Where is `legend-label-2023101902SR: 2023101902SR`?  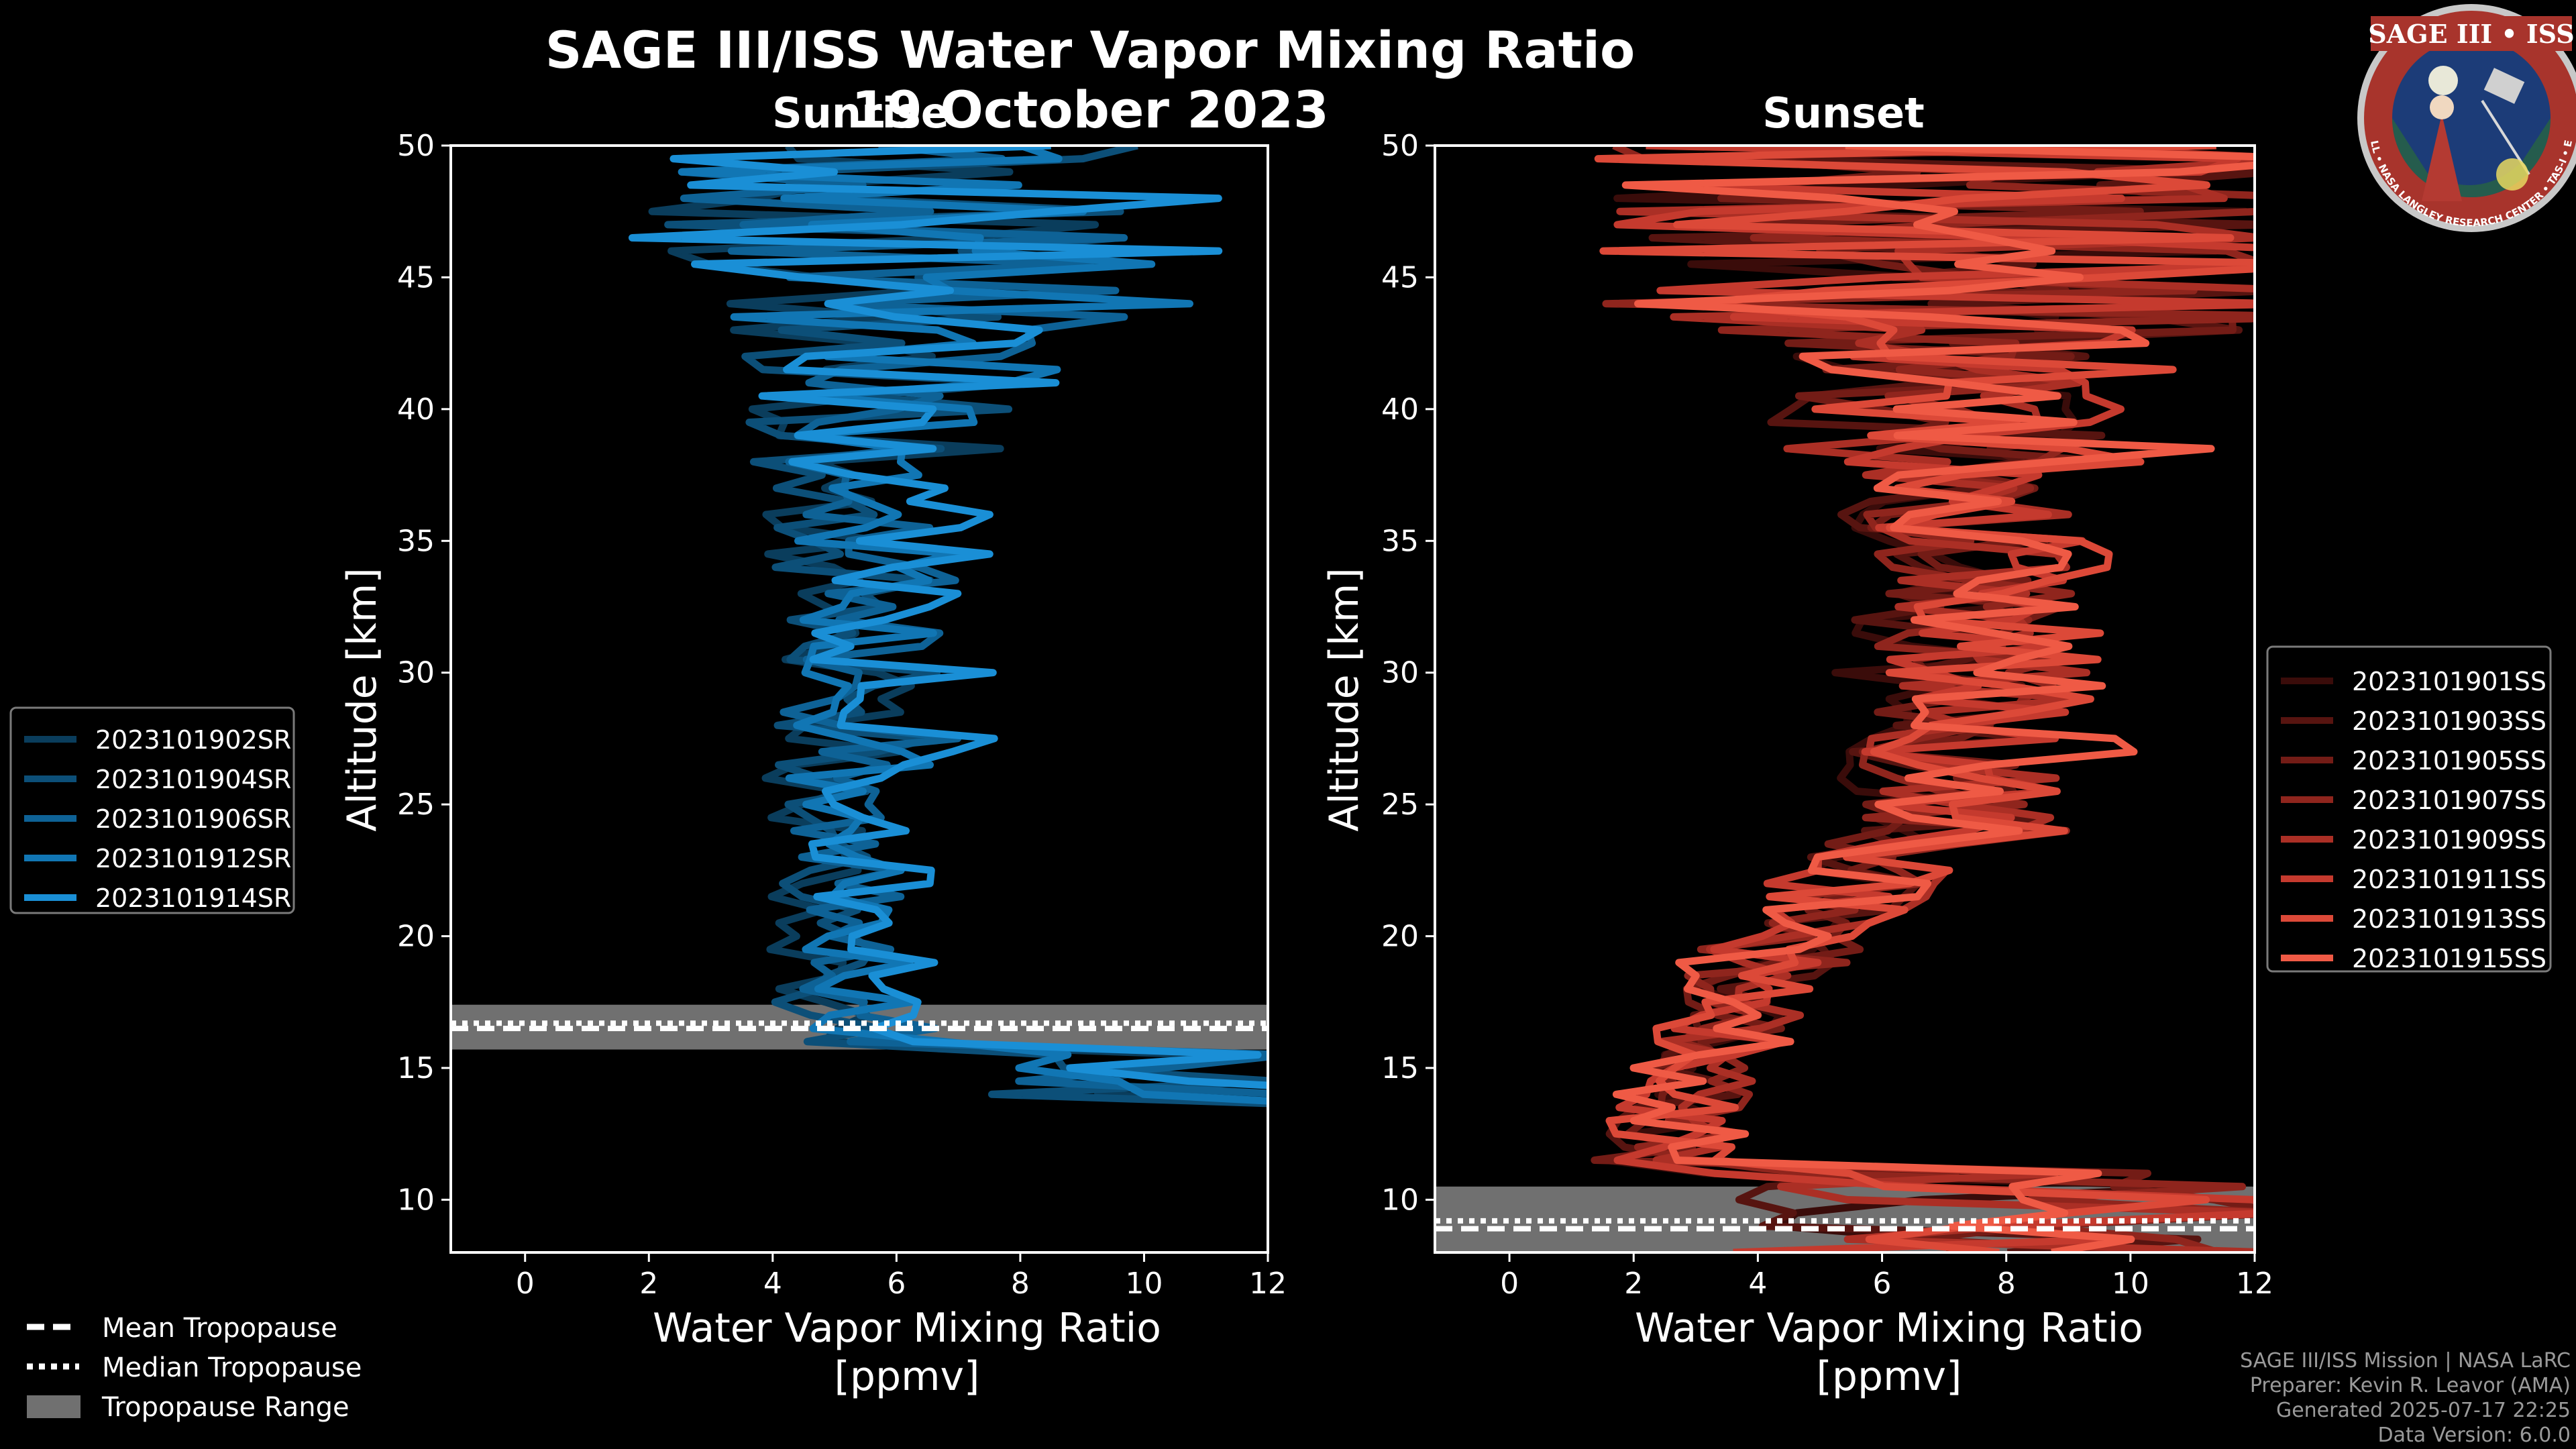 legend-label-2023101902SR: 2023101902SR is located at coordinates (193, 740).